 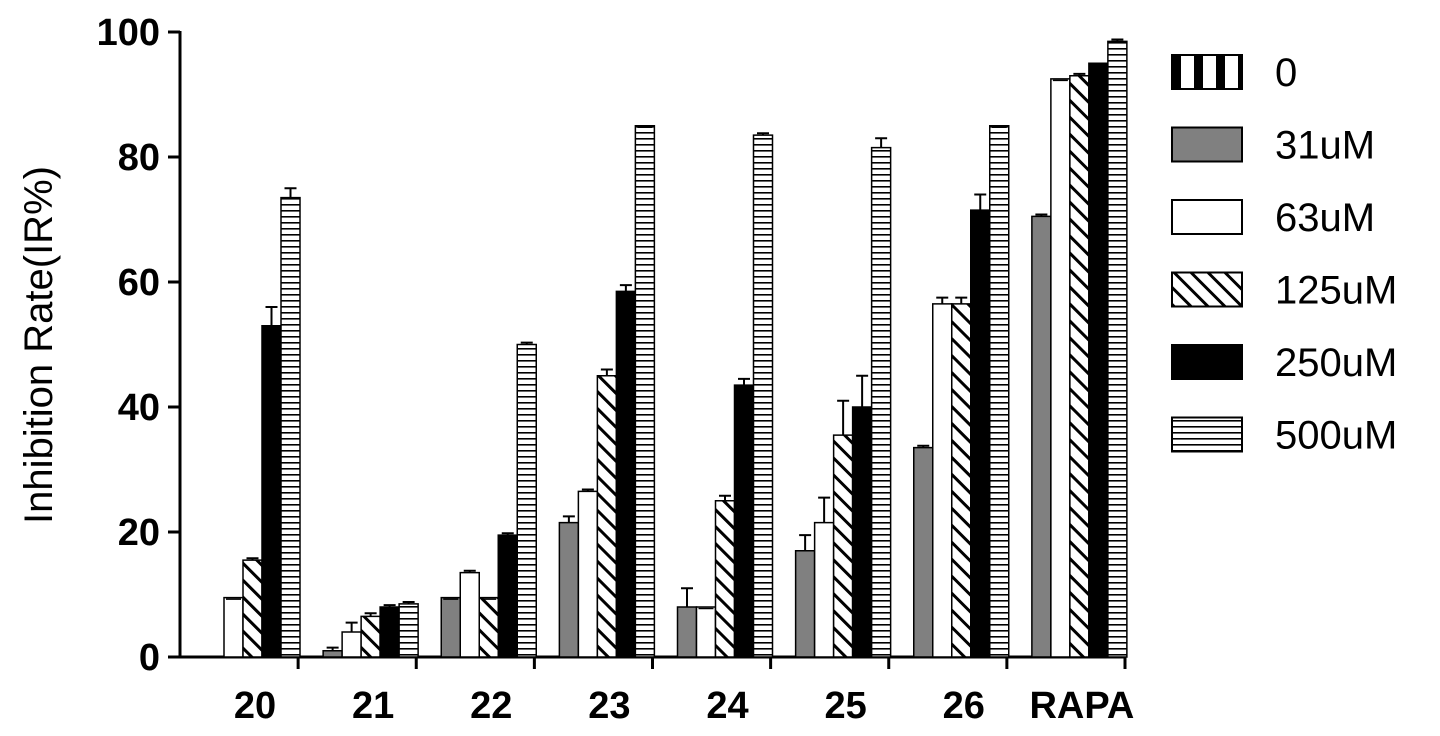 What do you see at coordinates (491, 706) in the screenshot?
I see `x-tick-label: 22` at bounding box center [491, 706].